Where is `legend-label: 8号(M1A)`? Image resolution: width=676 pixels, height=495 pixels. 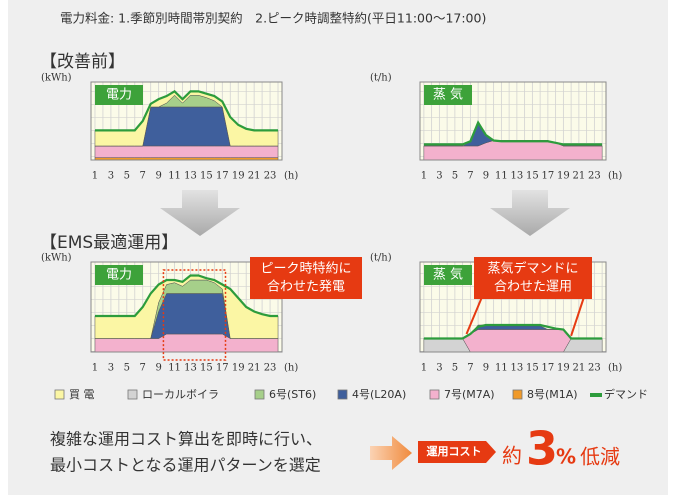 legend-label: 8号(M1A) is located at coordinates (552, 394).